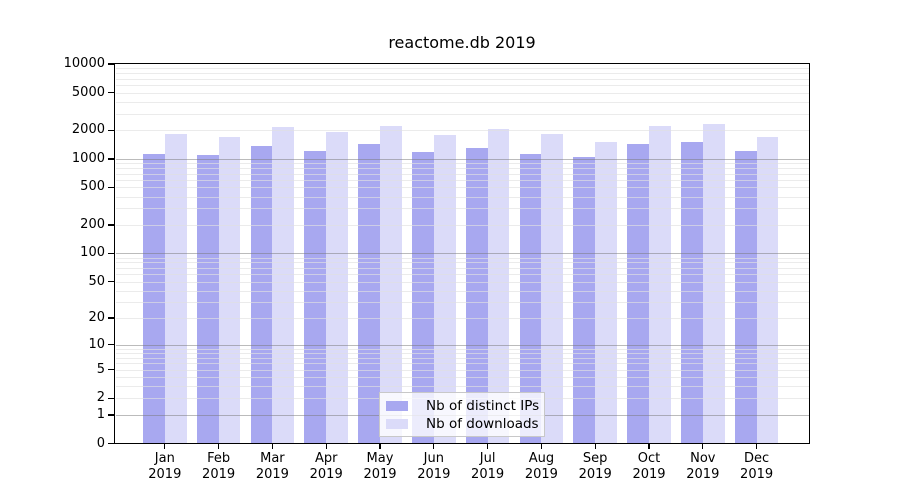 The height and width of the screenshot is (500, 900). What do you see at coordinates (552, 288) in the screenshot?
I see `bar-downloads-aug` at bounding box center [552, 288].